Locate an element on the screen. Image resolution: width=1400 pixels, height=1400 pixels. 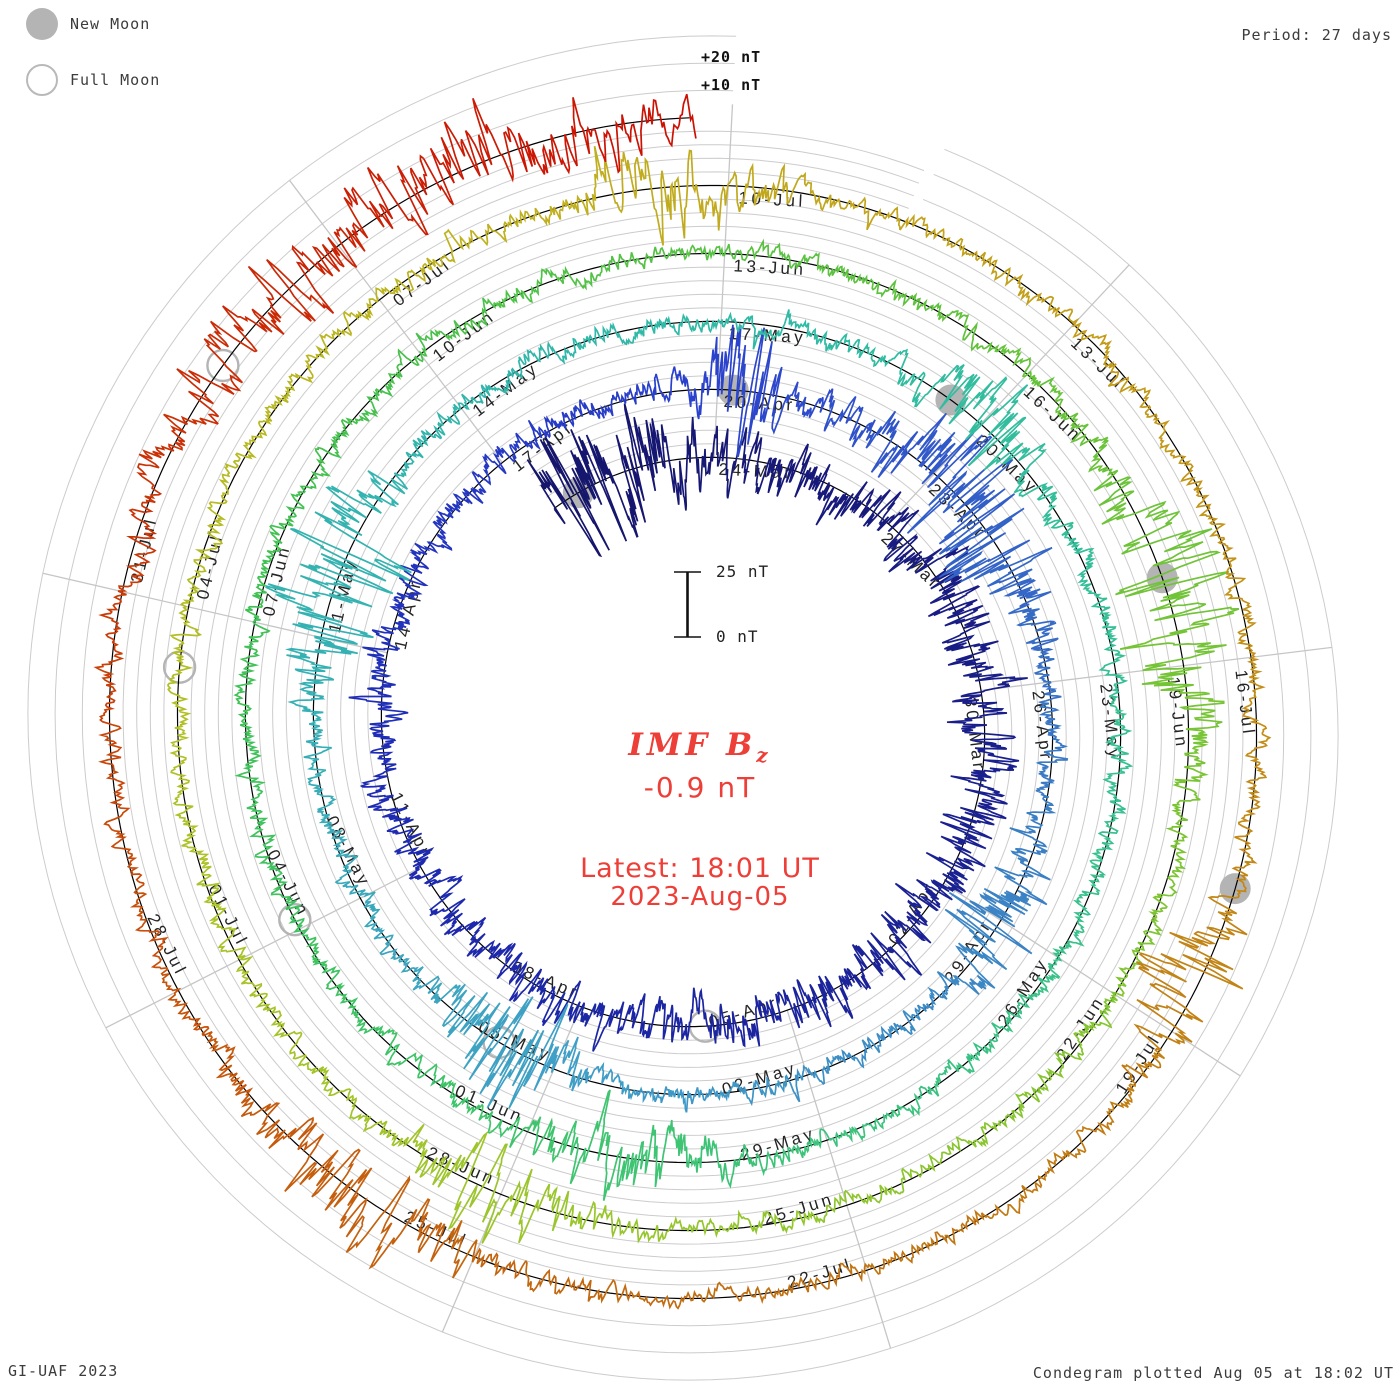
date-label-31-Jul: 31-Jul is located at coordinates (144, 550).